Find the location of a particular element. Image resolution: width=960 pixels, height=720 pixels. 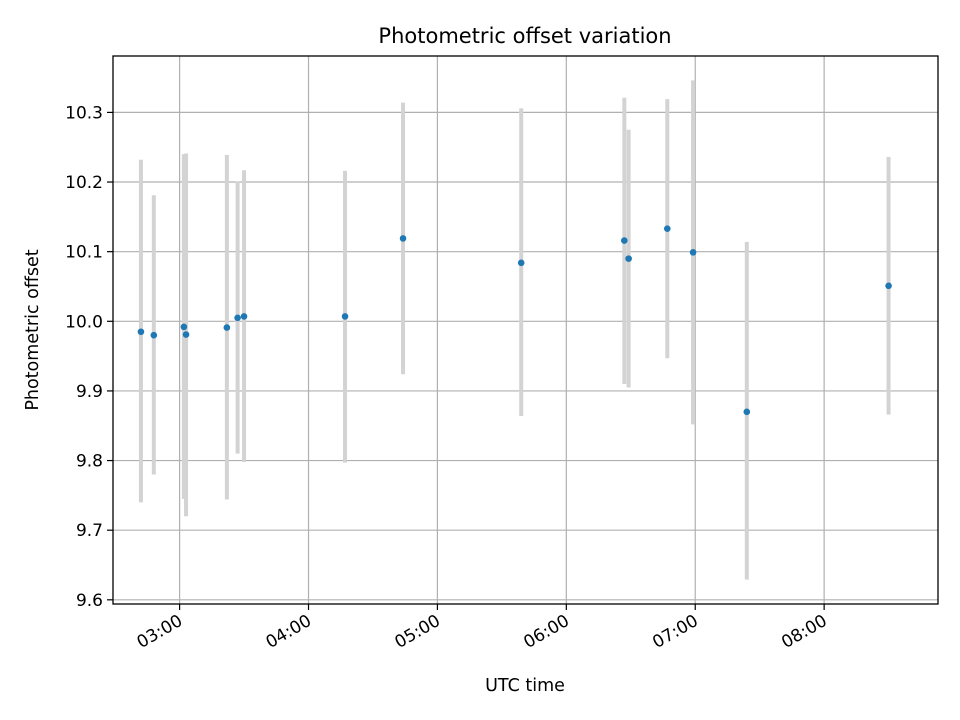

y-tick-label: 9.8 is located at coordinates (89, 462).